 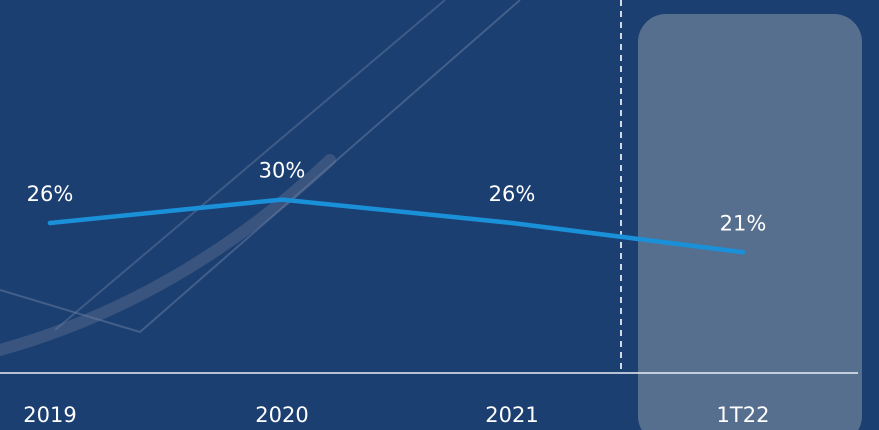 What do you see at coordinates (512, 223) in the screenshot?
I see `data-point-2021` at bounding box center [512, 223].